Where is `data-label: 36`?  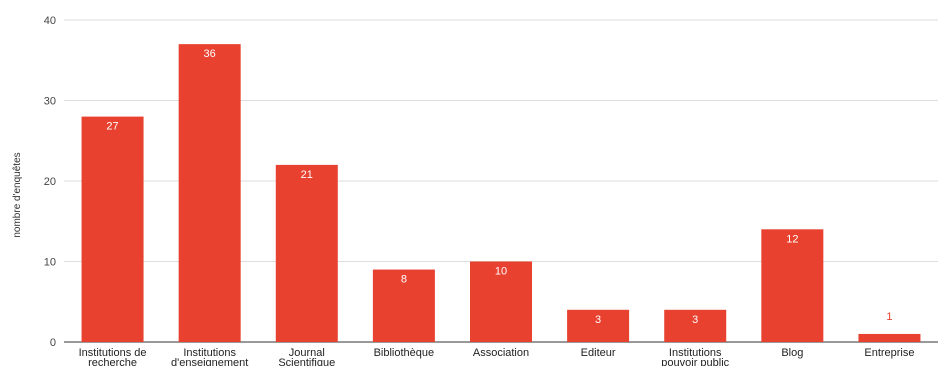
data-label: 36 is located at coordinates (210, 54).